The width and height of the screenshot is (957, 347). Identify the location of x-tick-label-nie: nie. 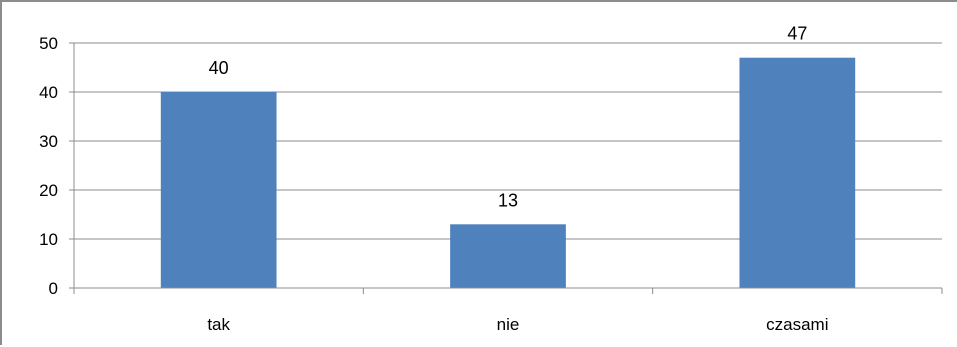
(508, 324).